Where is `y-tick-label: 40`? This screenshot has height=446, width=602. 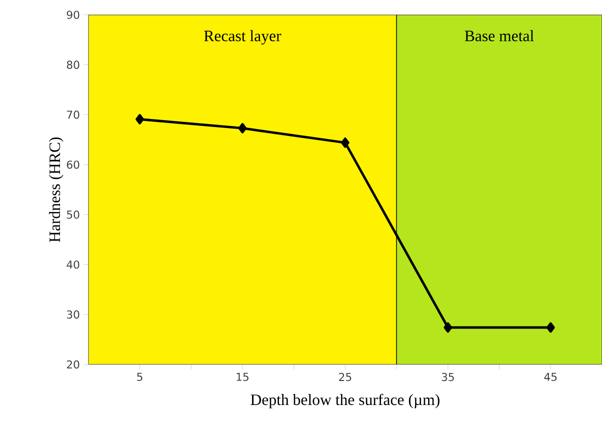
y-tick-label: 40 is located at coordinates (73, 264).